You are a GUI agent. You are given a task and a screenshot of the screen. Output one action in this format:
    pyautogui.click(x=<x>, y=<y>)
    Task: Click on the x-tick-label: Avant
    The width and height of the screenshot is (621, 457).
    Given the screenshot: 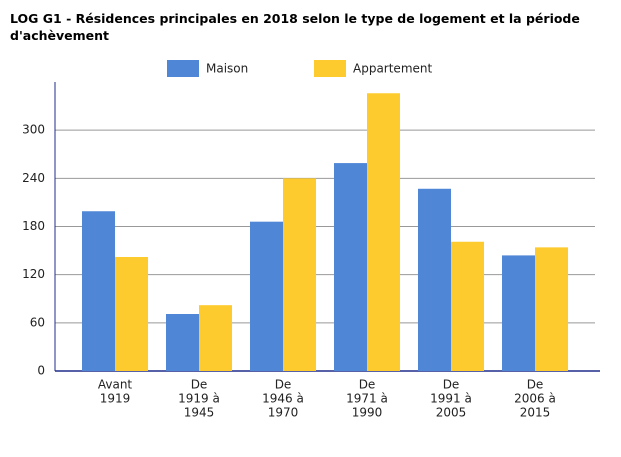 What is the action you would take?
    pyautogui.click(x=115, y=385)
    